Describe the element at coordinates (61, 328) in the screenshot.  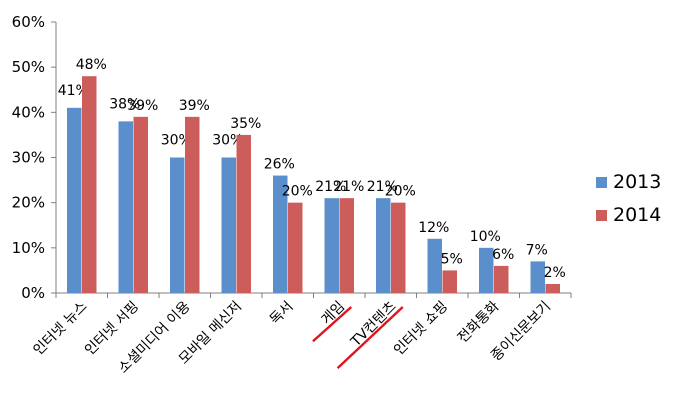
I see `category-label: 인터넷 뉴스` at that location.